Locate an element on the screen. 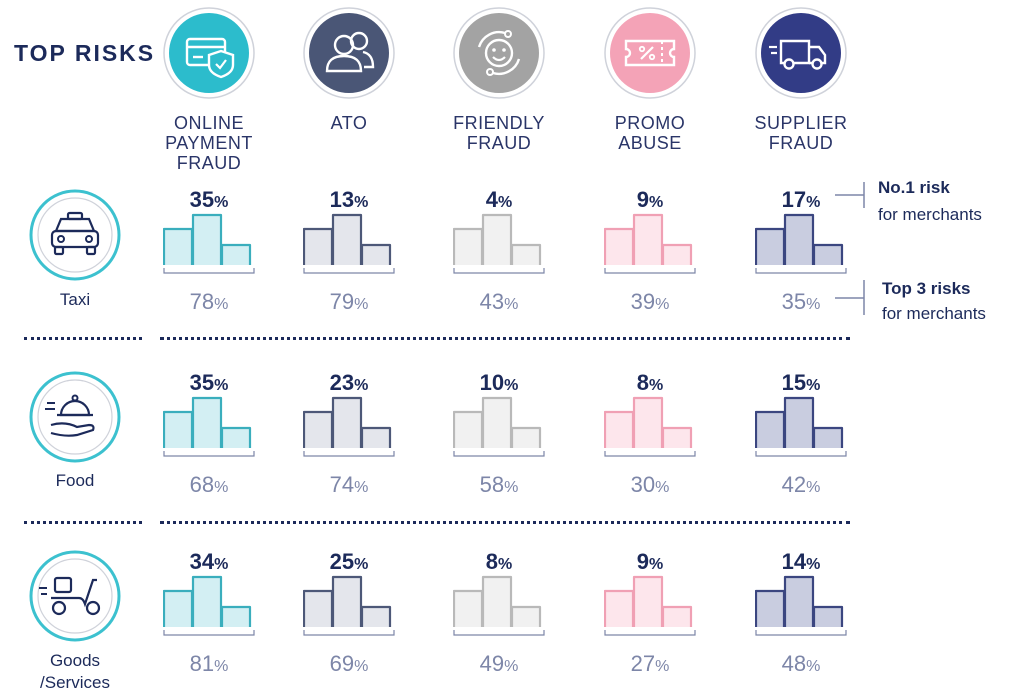 The height and width of the screenshot is (700, 1024). value-number: 79 is located at coordinates (342, 301).